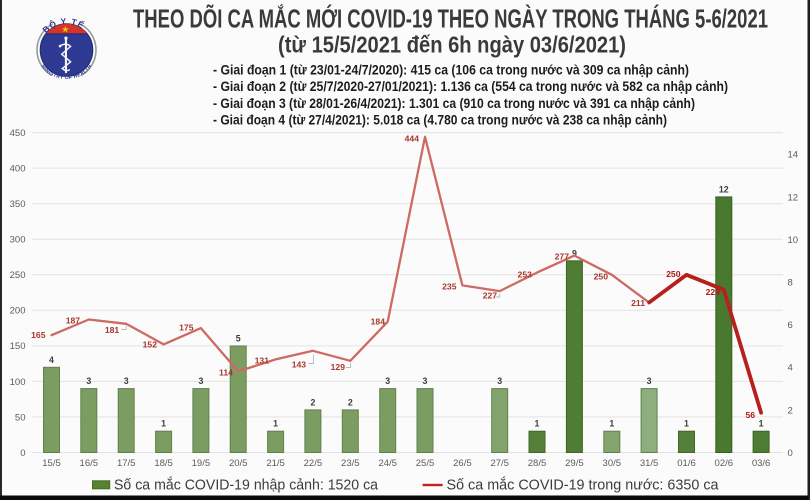 This screenshot has height=500, width=810. I want to click on svg-text: 26/5, so click(462, 463).